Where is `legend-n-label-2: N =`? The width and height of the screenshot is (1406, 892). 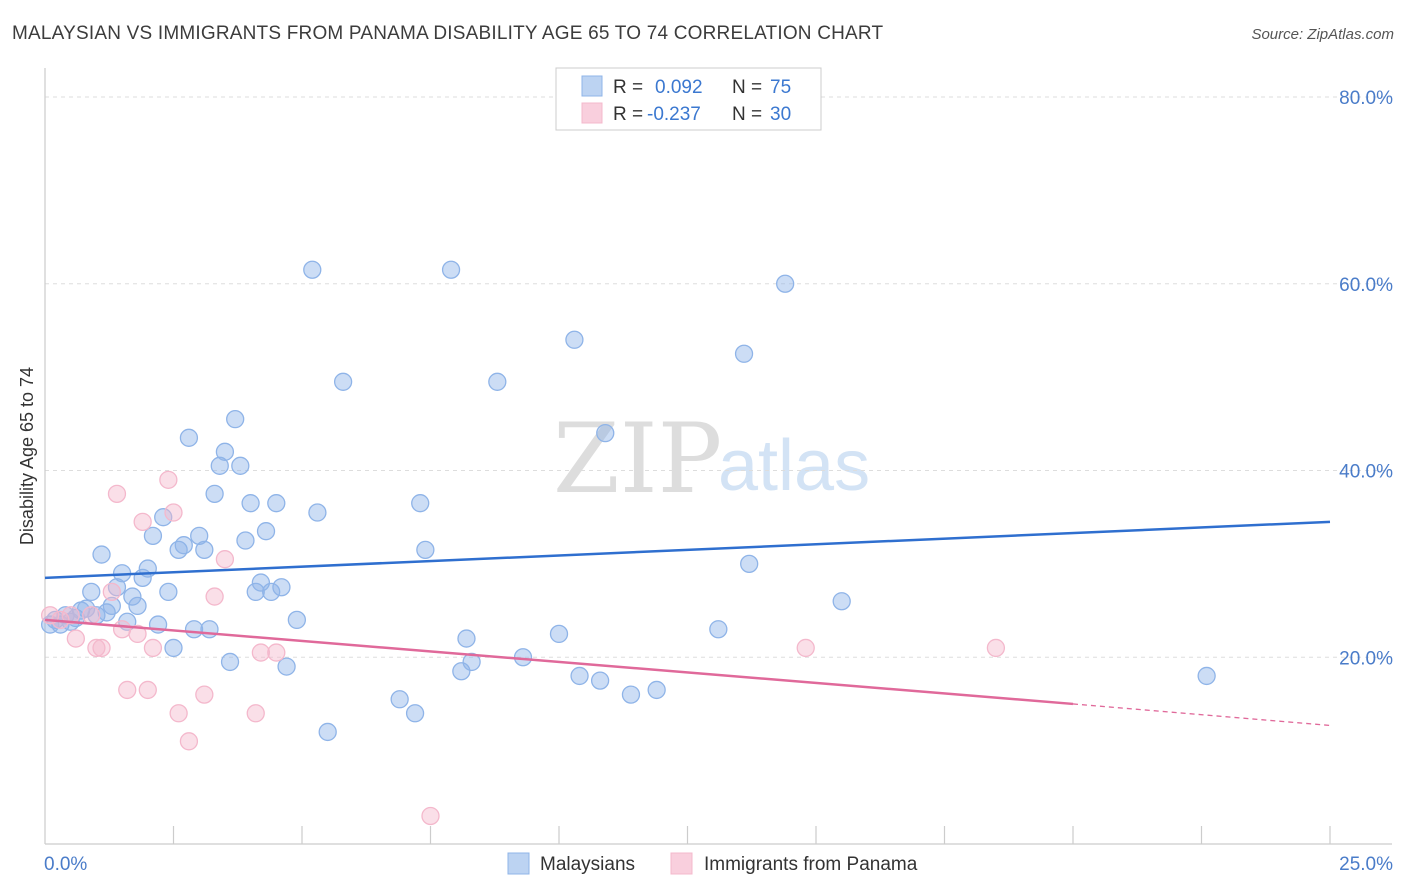 legend-n-label-2: N = is located at coordinates (747, 114).